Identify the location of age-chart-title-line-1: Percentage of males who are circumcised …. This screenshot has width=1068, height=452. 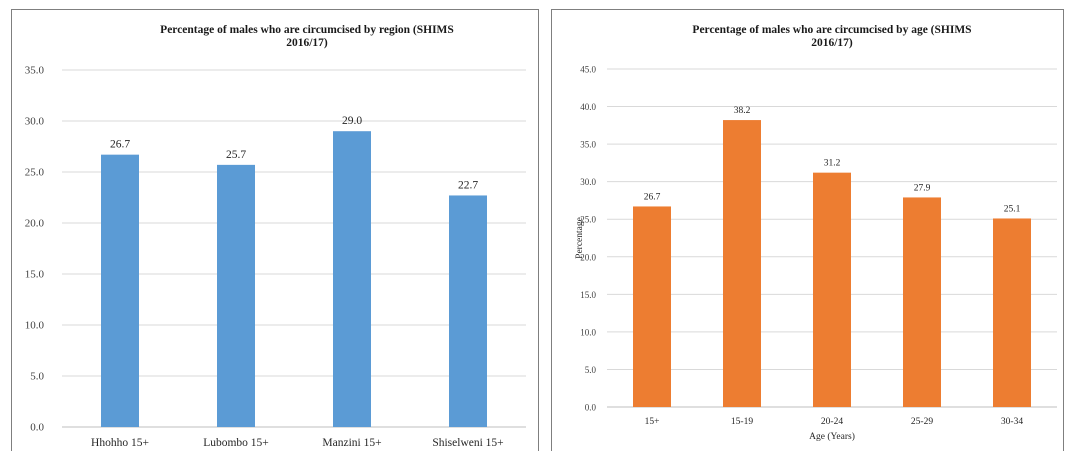
(832, 30).